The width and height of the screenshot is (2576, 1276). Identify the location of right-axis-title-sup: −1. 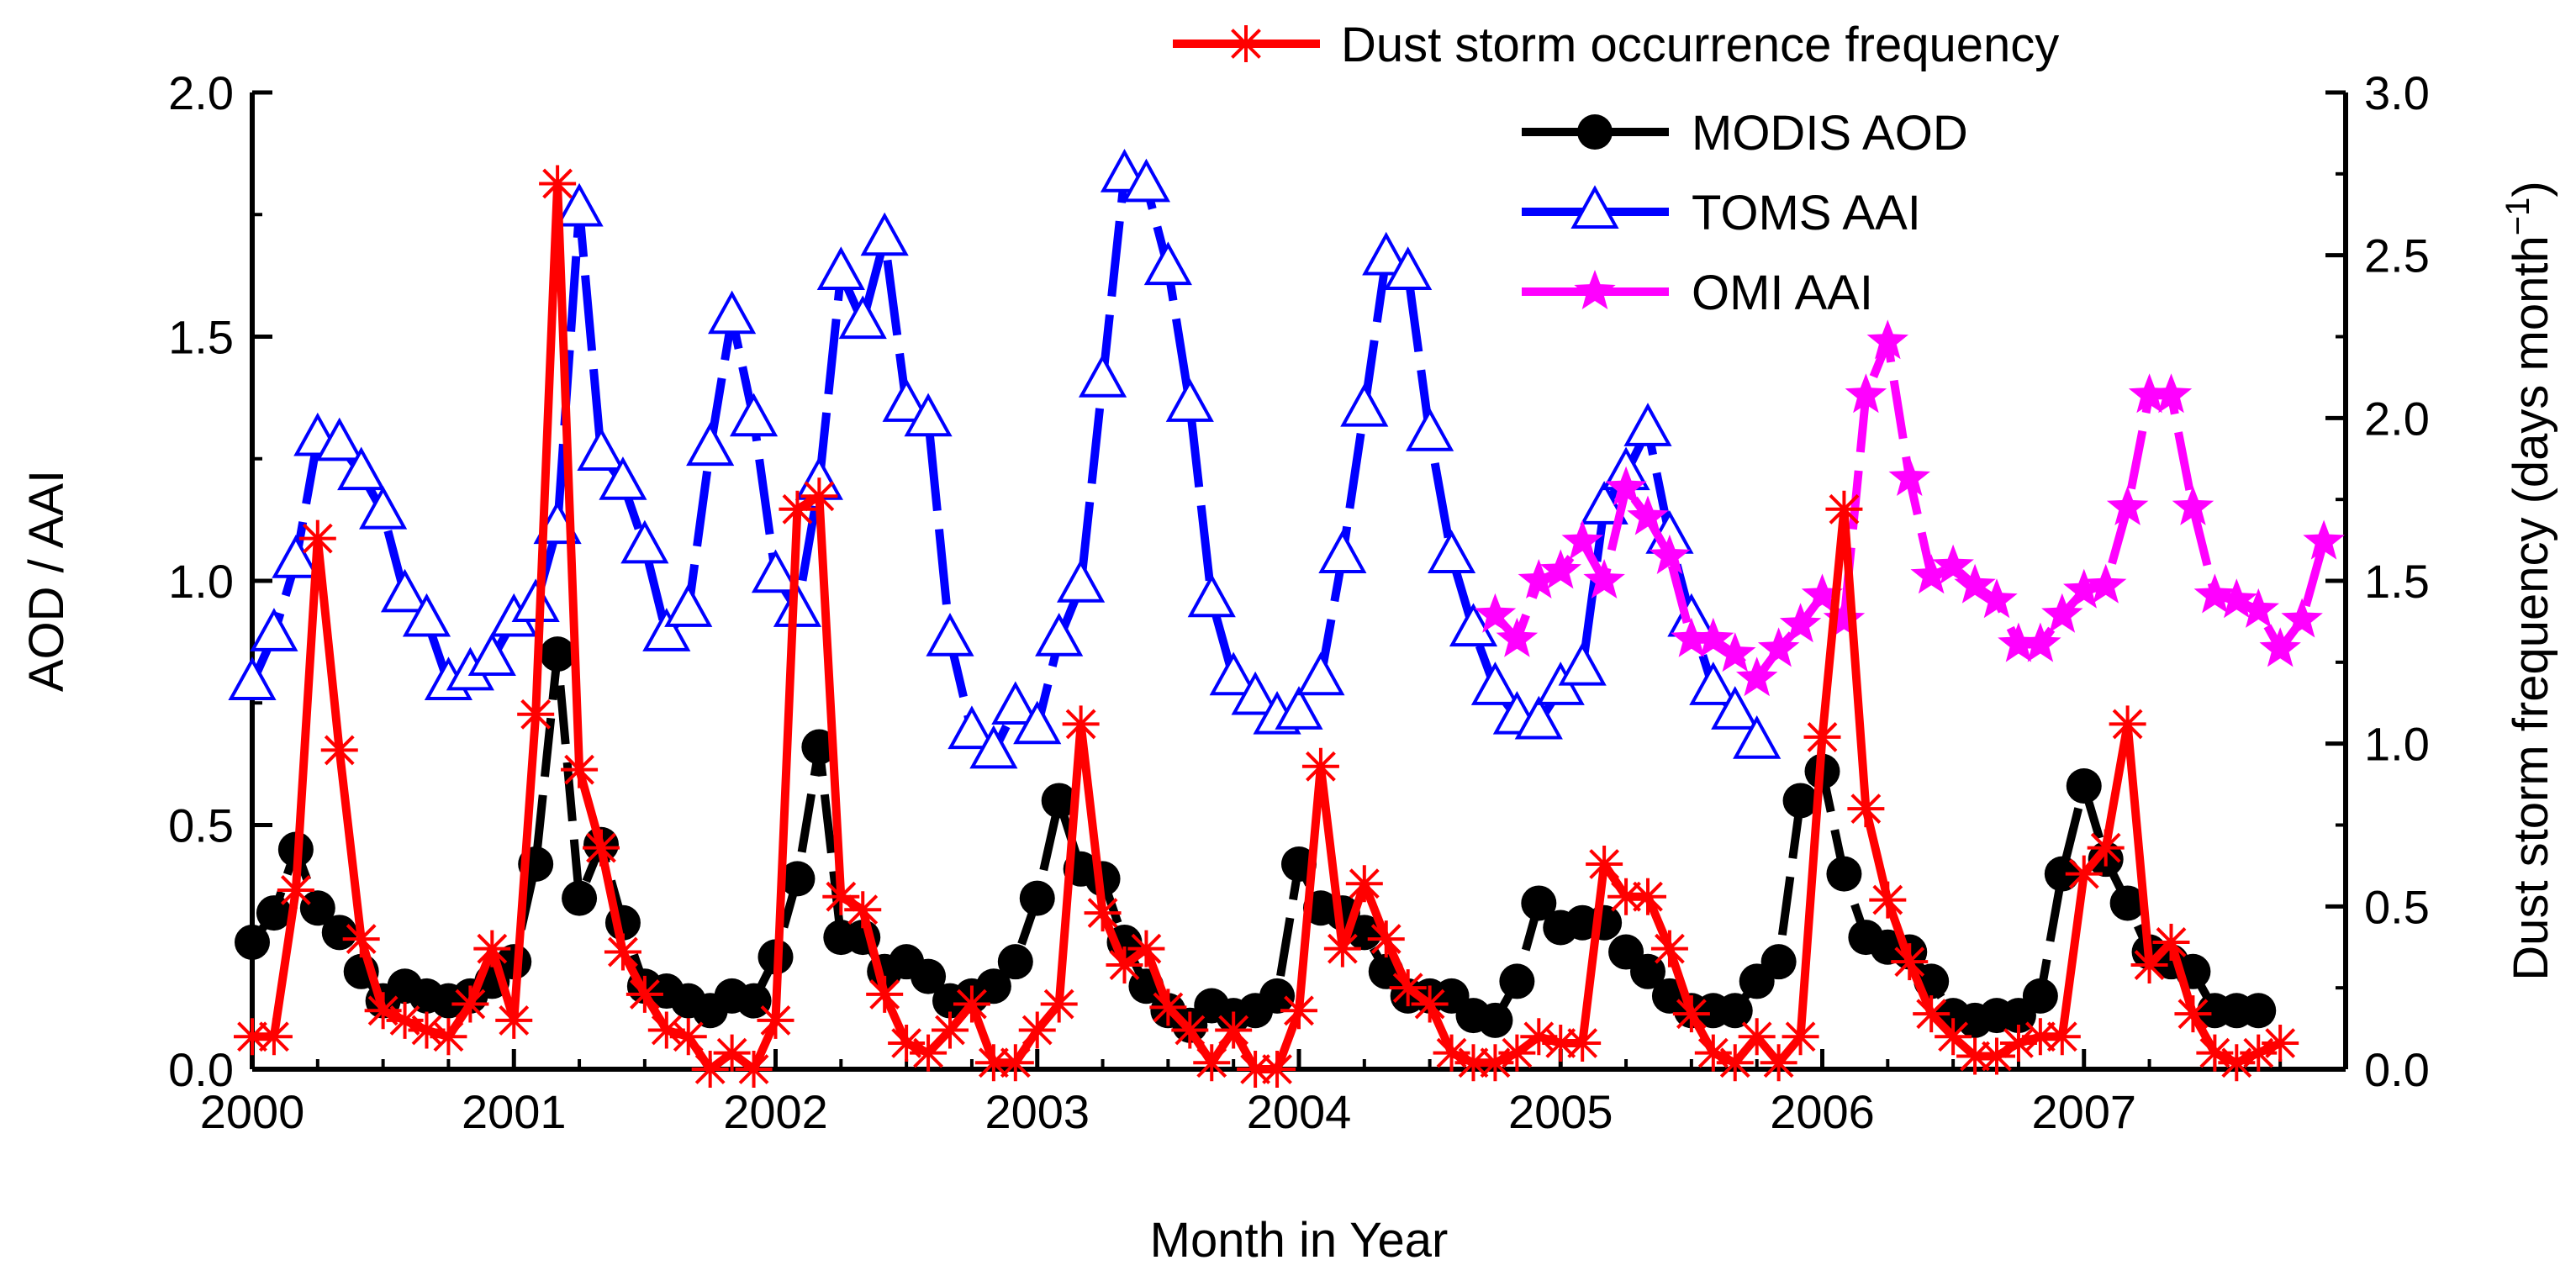
(2517, 217).